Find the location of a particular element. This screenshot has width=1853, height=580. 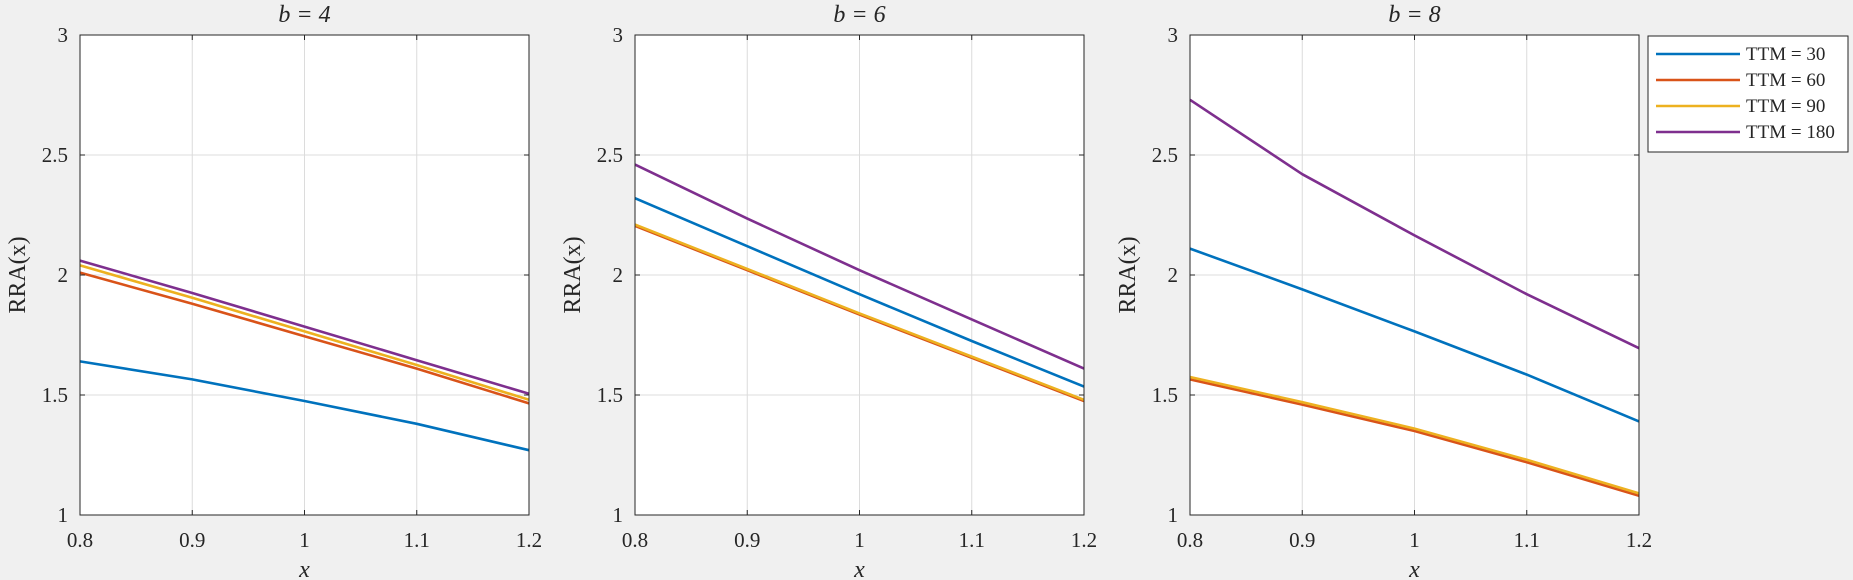

legend-entry: TTM = 30 is located at coordinates (1740, 54).